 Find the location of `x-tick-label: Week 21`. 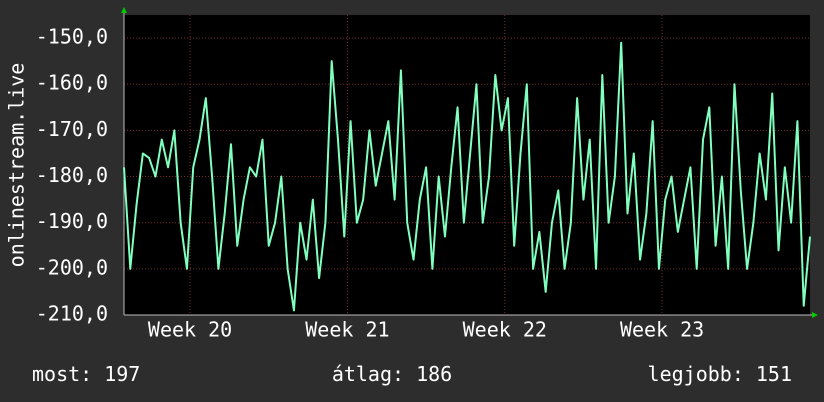

x-tick-label: Week 21 is located at coordinates (347, 330).